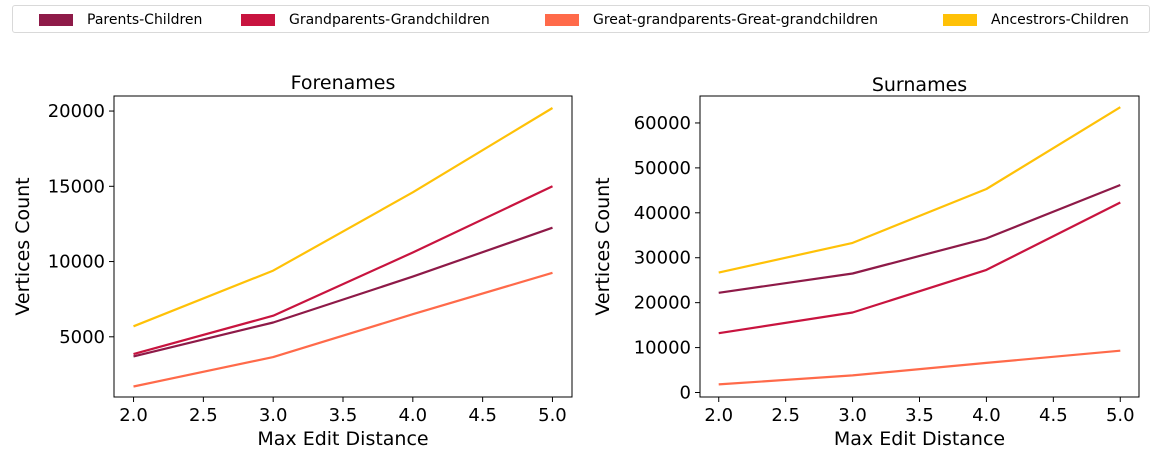 The image size is (1151, 454). I want to click on legend-label: Great-grandparents-Great-grandchildren, so click(735, 20).